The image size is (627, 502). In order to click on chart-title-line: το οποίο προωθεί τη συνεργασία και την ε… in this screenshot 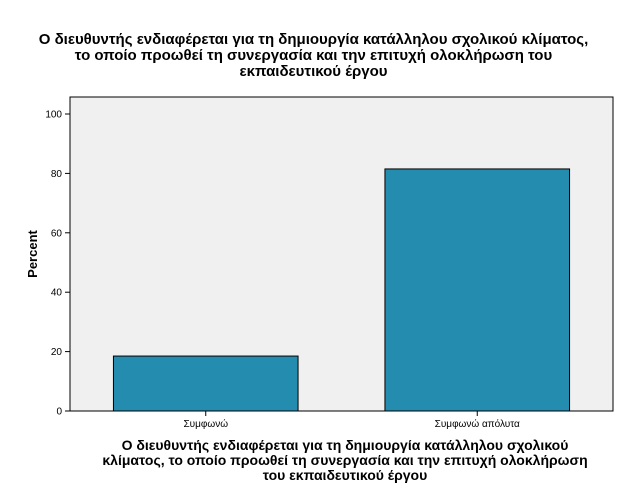, I will do `click(313, 55)`.